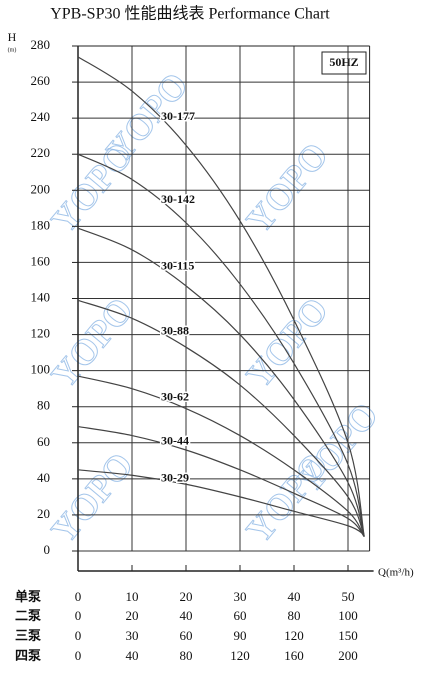 Image resolution: width=432 pixels, height=680 pixels. I want to click on curve-label: 30-44, so click(175, 441).